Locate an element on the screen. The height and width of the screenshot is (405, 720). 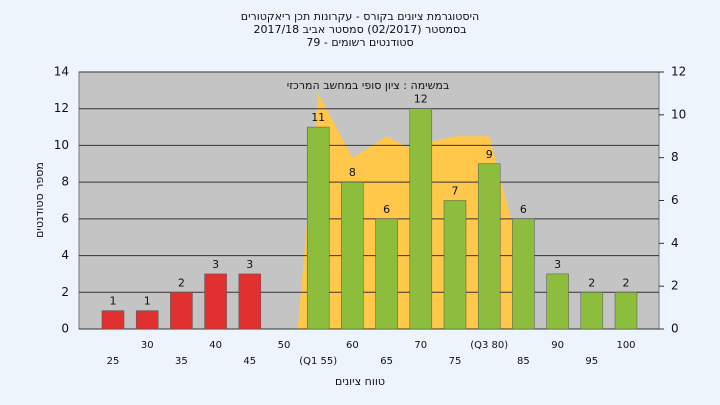
data-label: 9 is located at coordinates (489, 154).